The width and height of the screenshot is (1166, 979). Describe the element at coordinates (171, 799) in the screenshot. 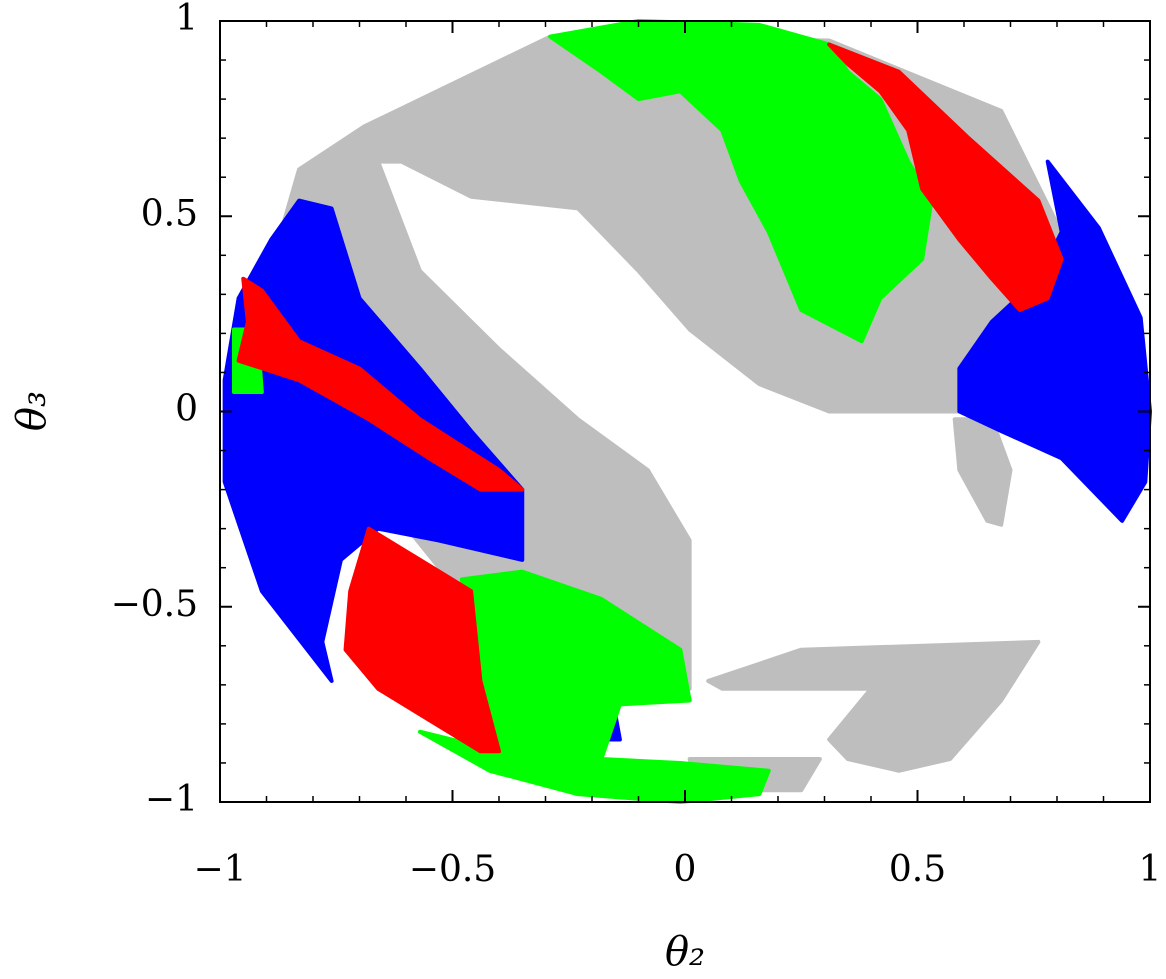

I see `y-tick-label: −1` at that location.